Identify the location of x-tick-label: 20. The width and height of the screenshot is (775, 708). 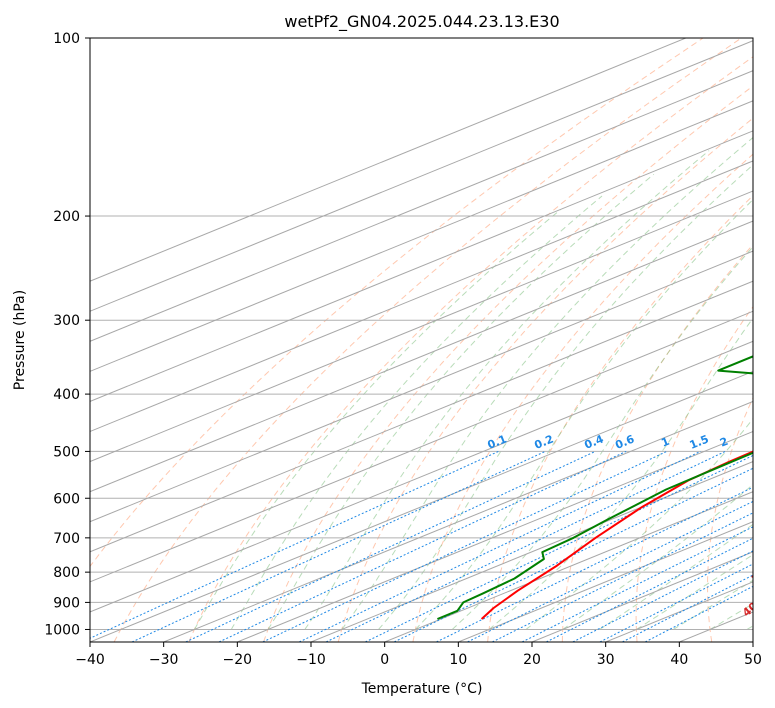
(532, 660).